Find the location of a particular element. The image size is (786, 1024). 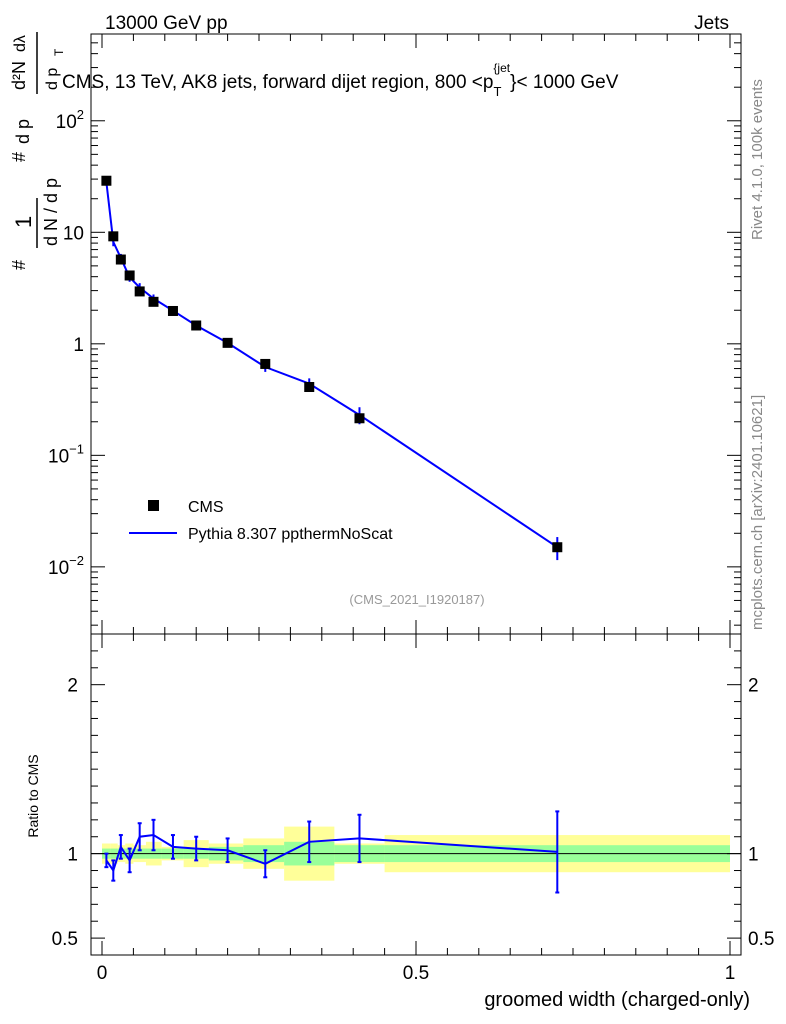

main-y-tick-label: 1 is located at coordinates (78, 345).